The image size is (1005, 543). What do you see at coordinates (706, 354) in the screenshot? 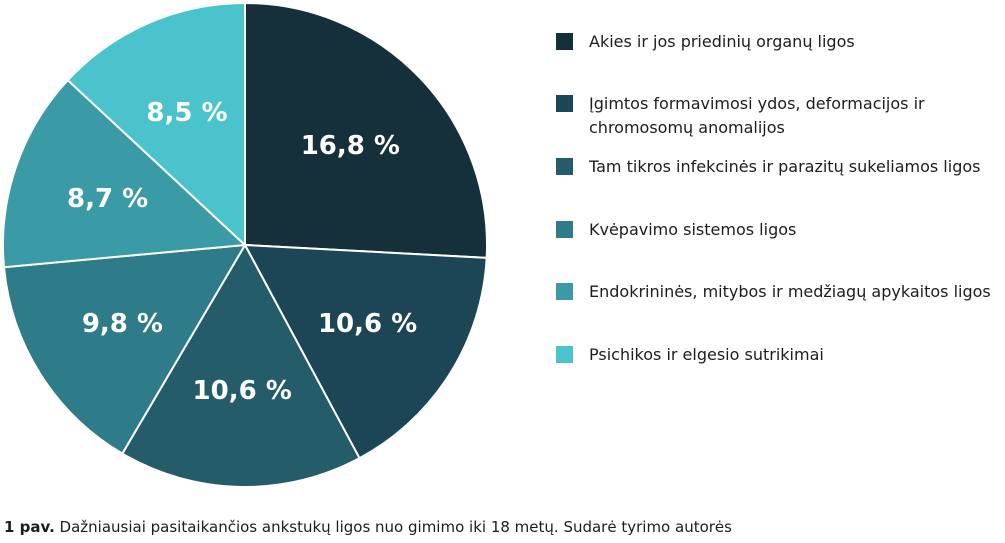
I see `legend-label: Psichikos ir elgesio sutrikimai` at bounding box center [706, 354].